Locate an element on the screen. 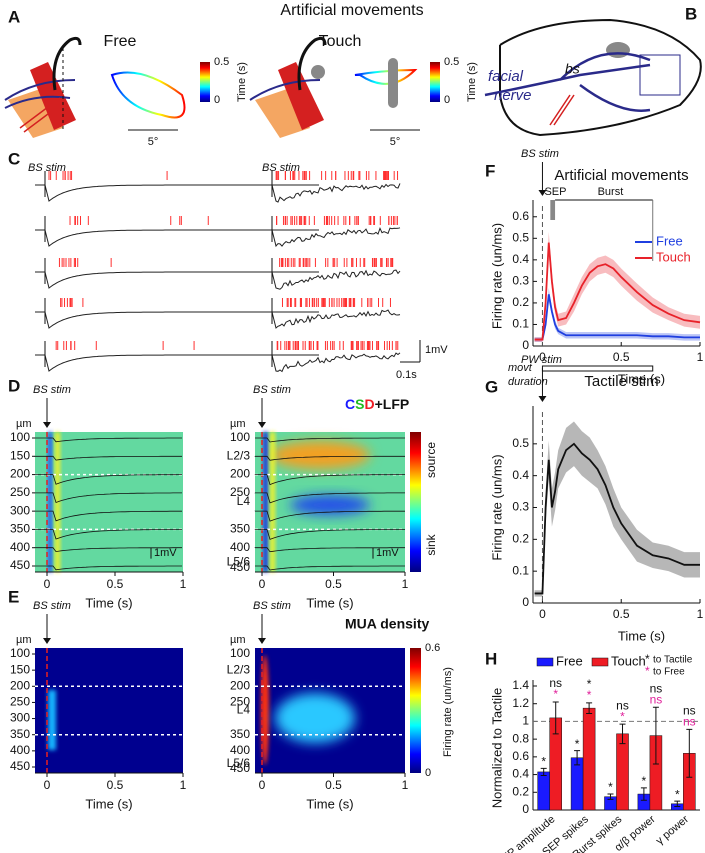 Image resolution: width=705 pixels, height=853 pixels. label: SEP is located at coordinates (555, 192).